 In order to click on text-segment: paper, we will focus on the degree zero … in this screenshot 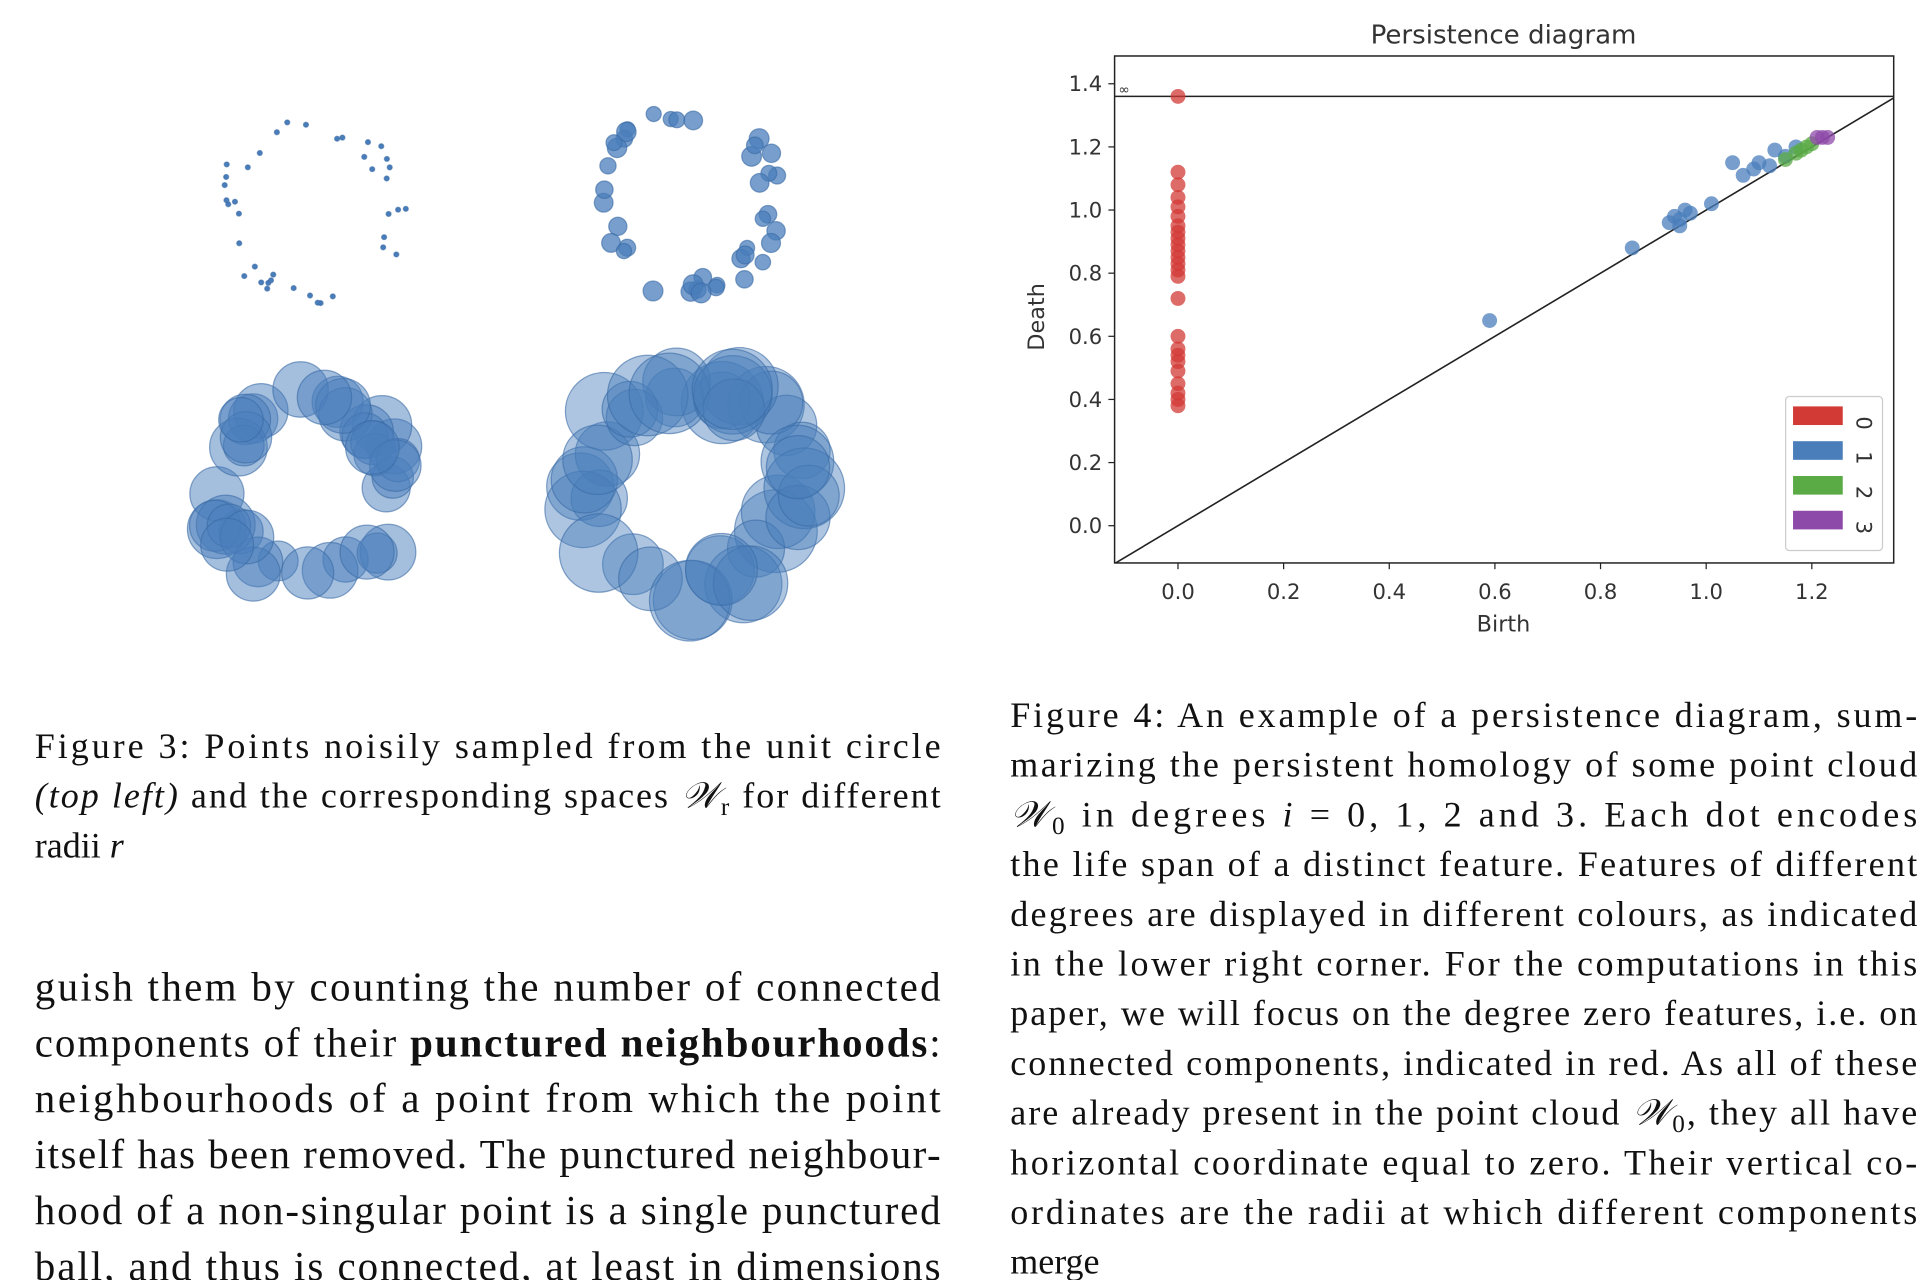, I will do `click(1463, 1013)`.